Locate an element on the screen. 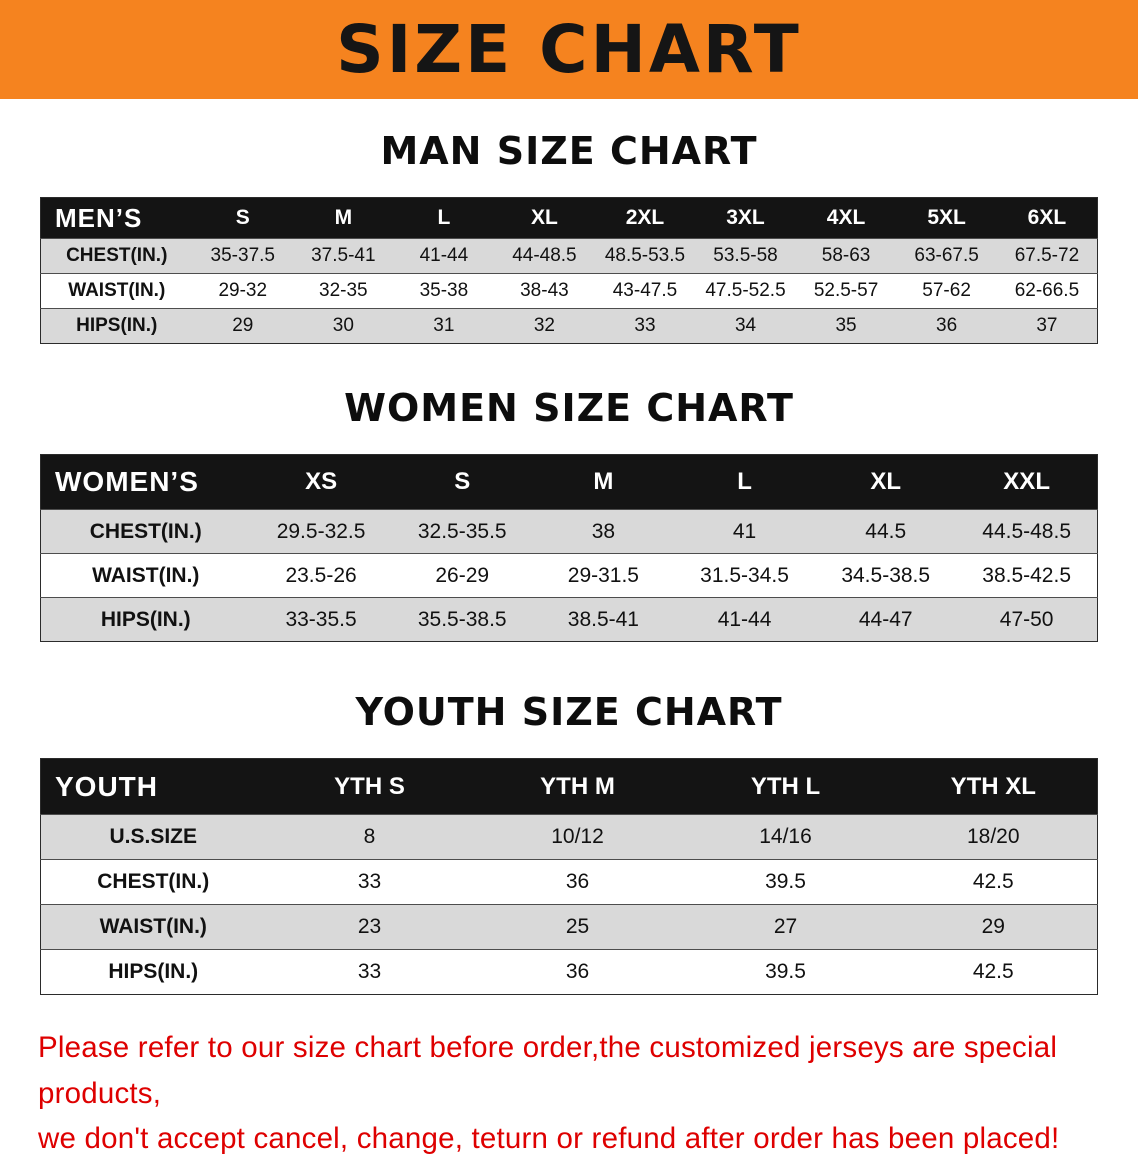 The image size is (1138, 1162). value-cell: 10/12 is located at coordinates (577, 836).